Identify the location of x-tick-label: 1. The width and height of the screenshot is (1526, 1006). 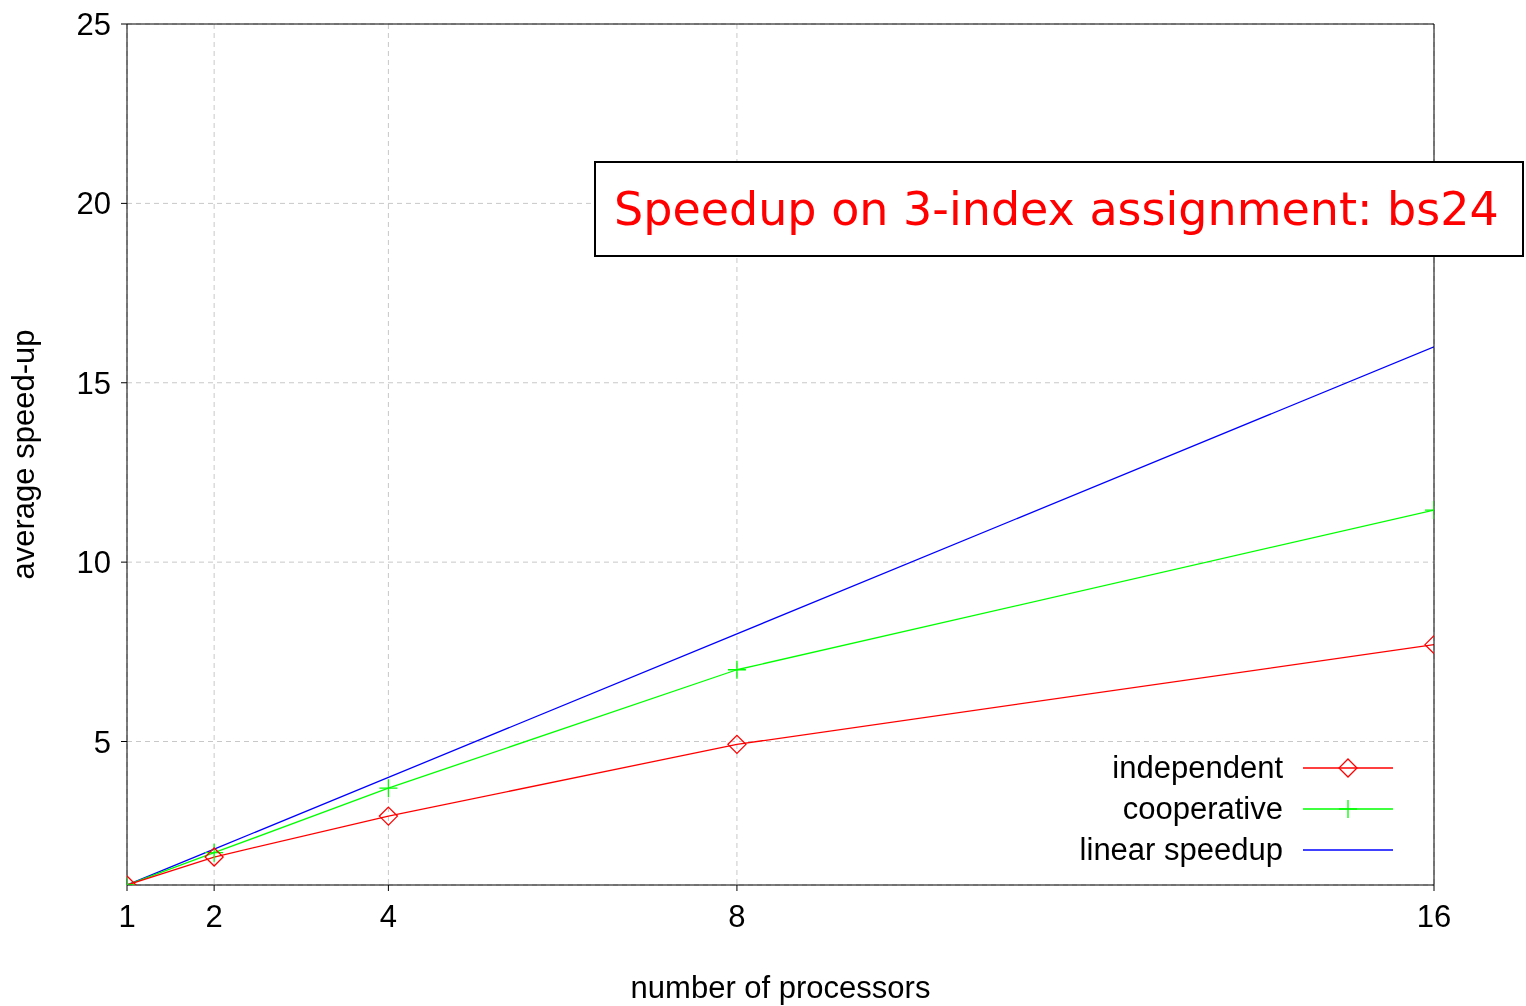
(127, 917).